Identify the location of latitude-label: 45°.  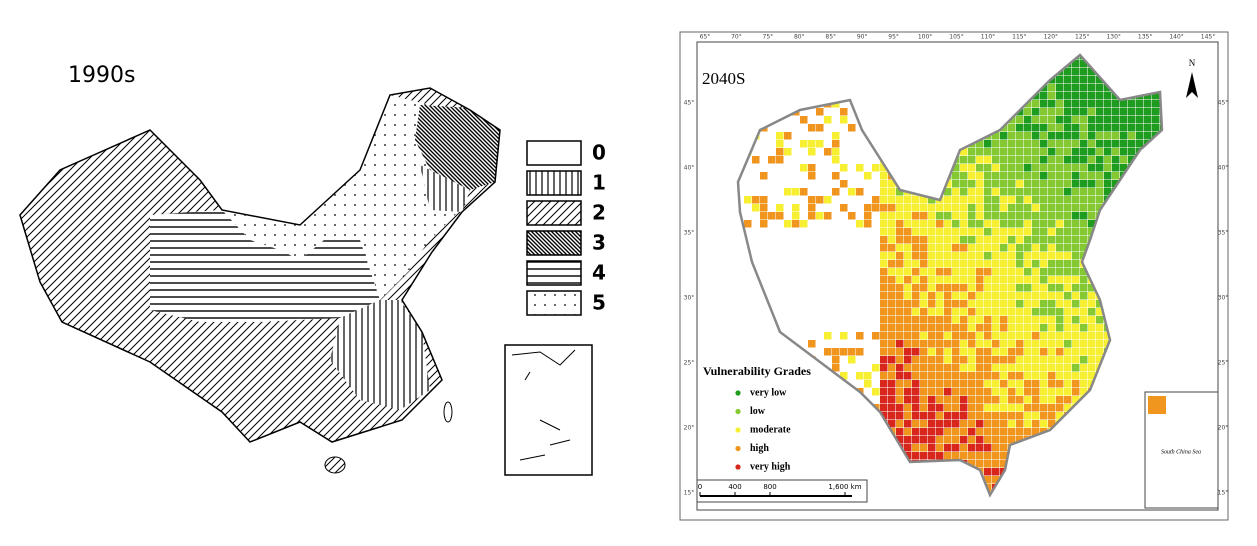
(689, 103).